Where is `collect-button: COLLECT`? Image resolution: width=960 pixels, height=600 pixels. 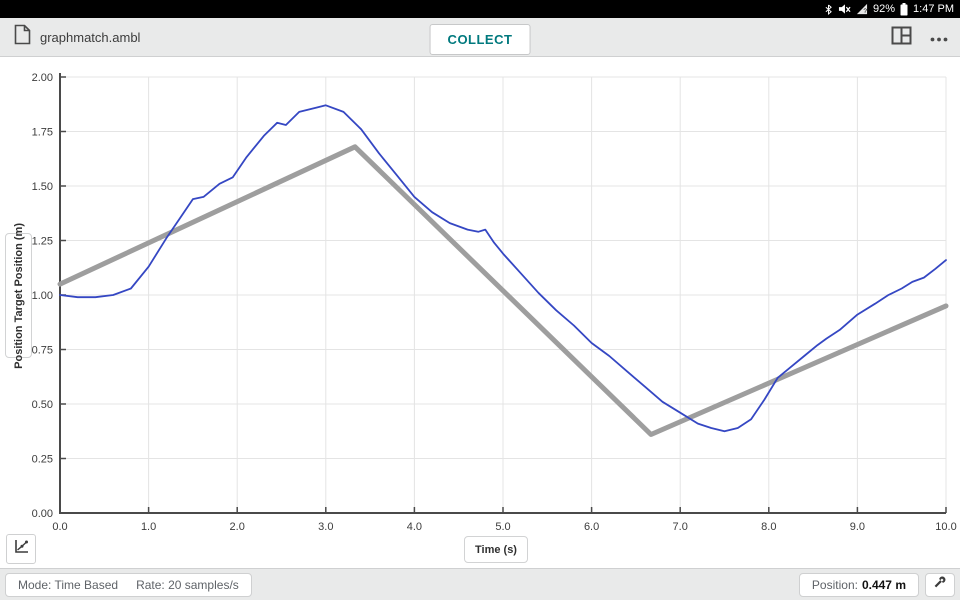 collect-button: COLLECT is located at coordinates (480, 39).